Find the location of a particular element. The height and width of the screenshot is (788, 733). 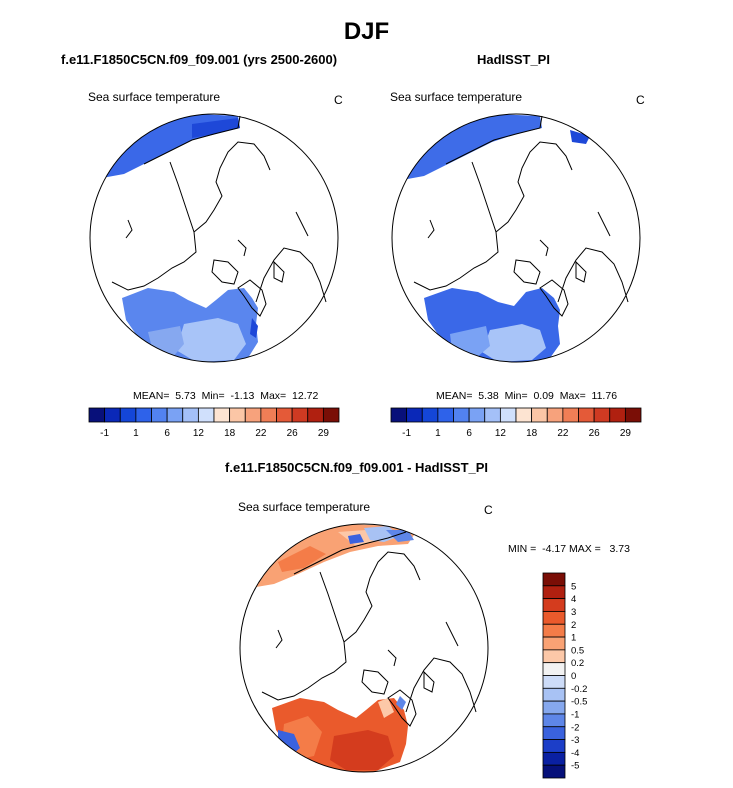

p2-coastlines is located at coordinates (521, 216).